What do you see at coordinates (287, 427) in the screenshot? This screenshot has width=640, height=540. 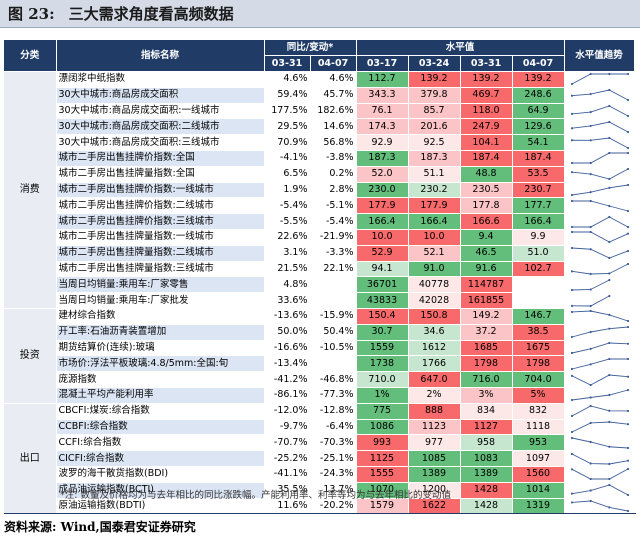 I see `yoy-cell: -9.7%` at bounding box center [287, 427].